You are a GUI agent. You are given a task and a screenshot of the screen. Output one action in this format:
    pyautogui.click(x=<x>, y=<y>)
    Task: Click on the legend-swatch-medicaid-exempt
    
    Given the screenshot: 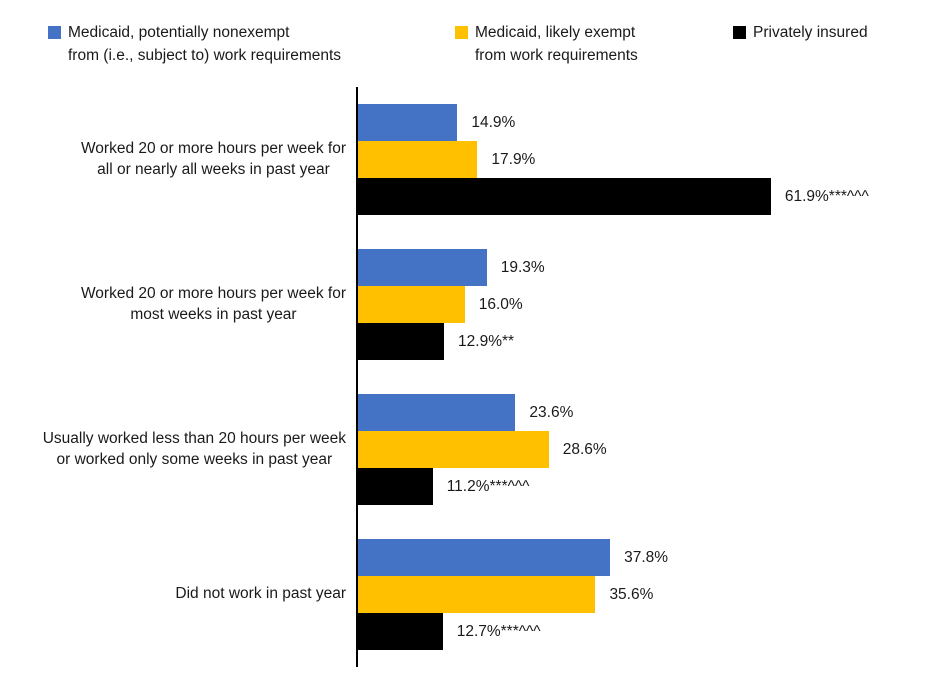 What is the action you would take?
    pyautogui.click(x=461, y=32)
    